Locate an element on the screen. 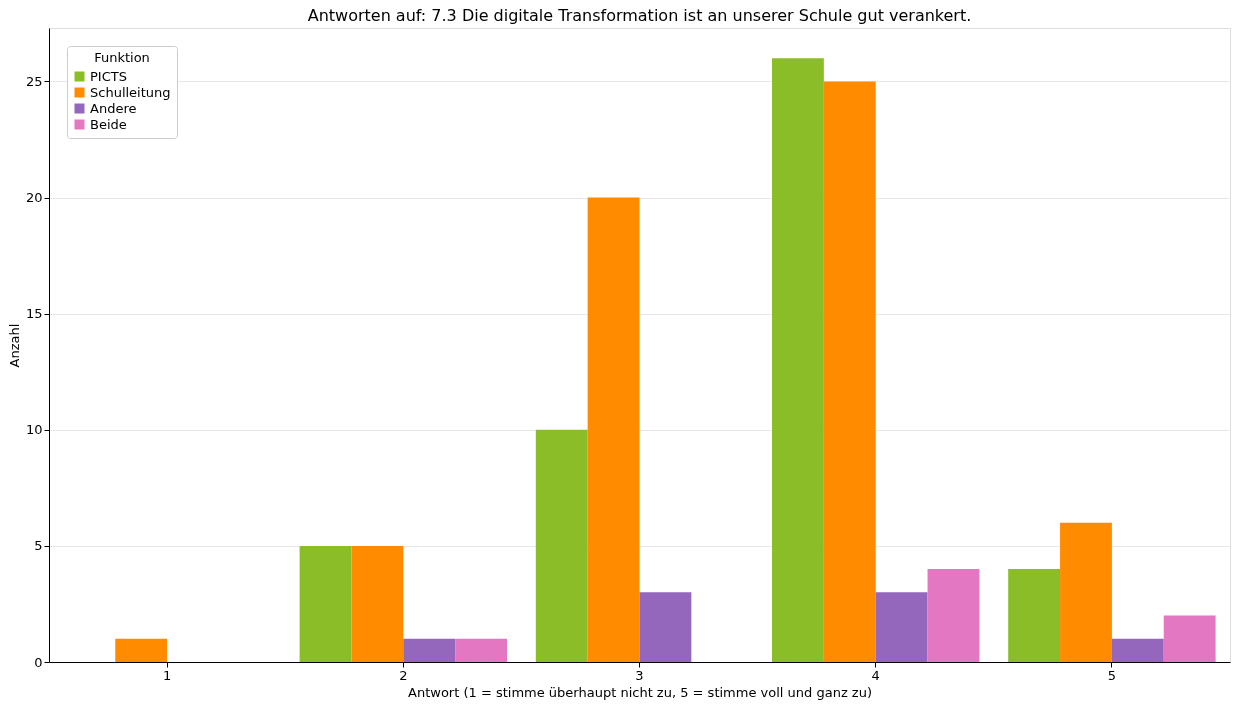 This screenshot has width=1238, height=707. y-axis-title: Anzahl is located at coordinates (14, 345).